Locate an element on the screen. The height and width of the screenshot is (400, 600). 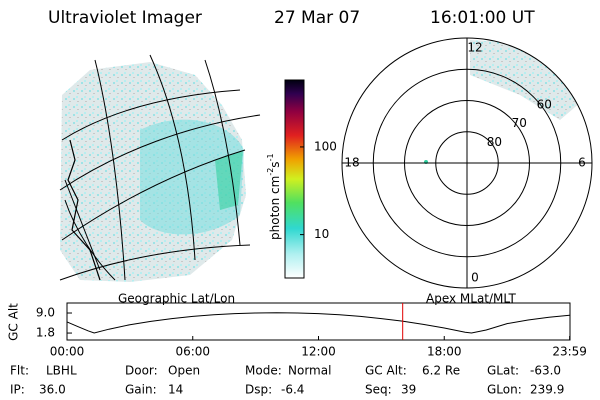
field-value: Normal is located at coordinates (309, 371).